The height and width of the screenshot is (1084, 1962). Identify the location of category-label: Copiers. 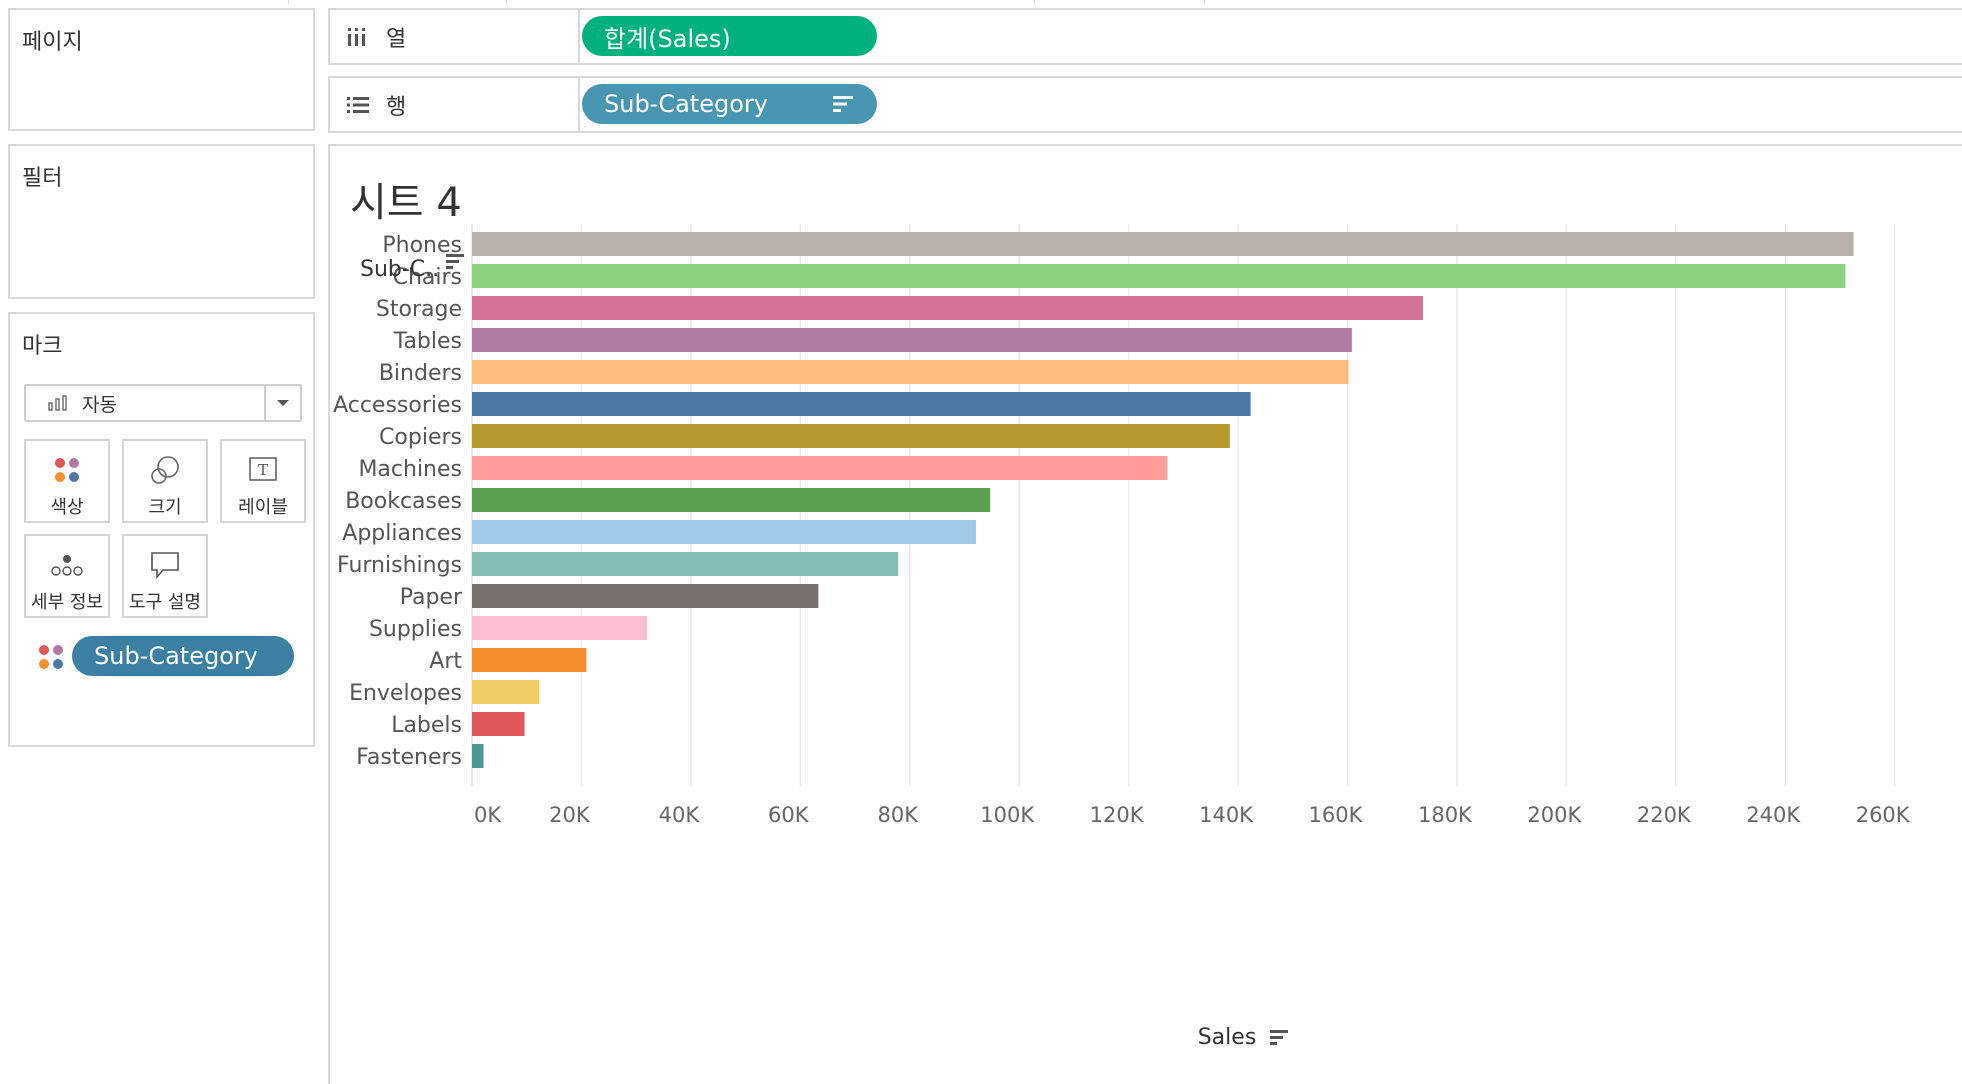
(420, 437).